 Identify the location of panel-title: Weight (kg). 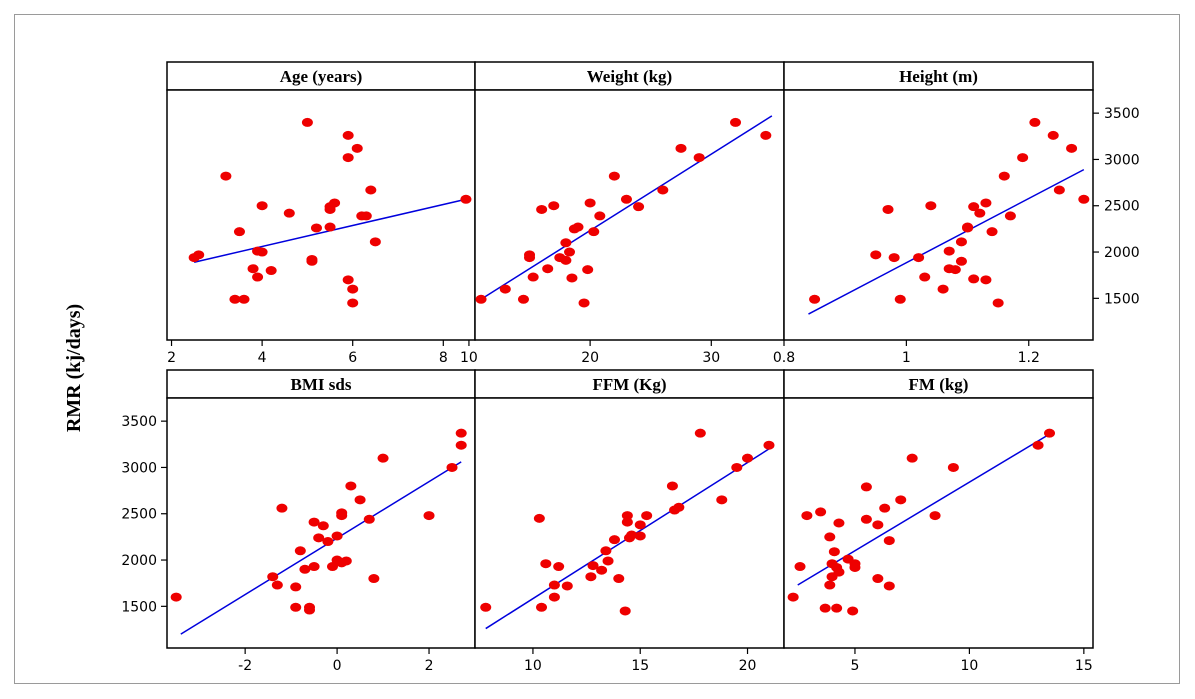
(629, 76).